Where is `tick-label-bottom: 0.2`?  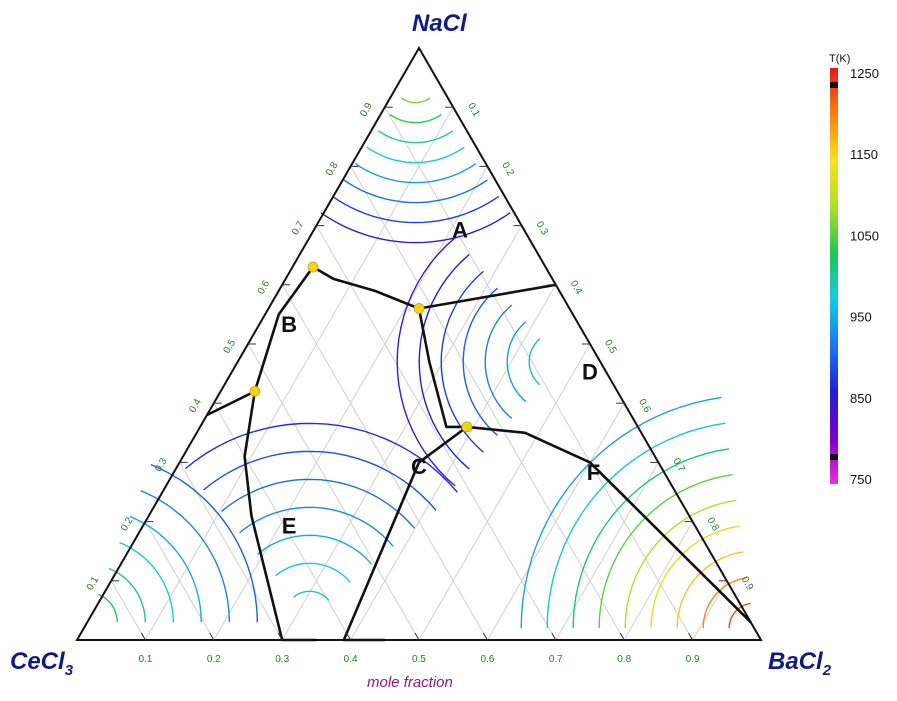
tick-label-bottom: 0.2 is located at coordinates (214, 659).